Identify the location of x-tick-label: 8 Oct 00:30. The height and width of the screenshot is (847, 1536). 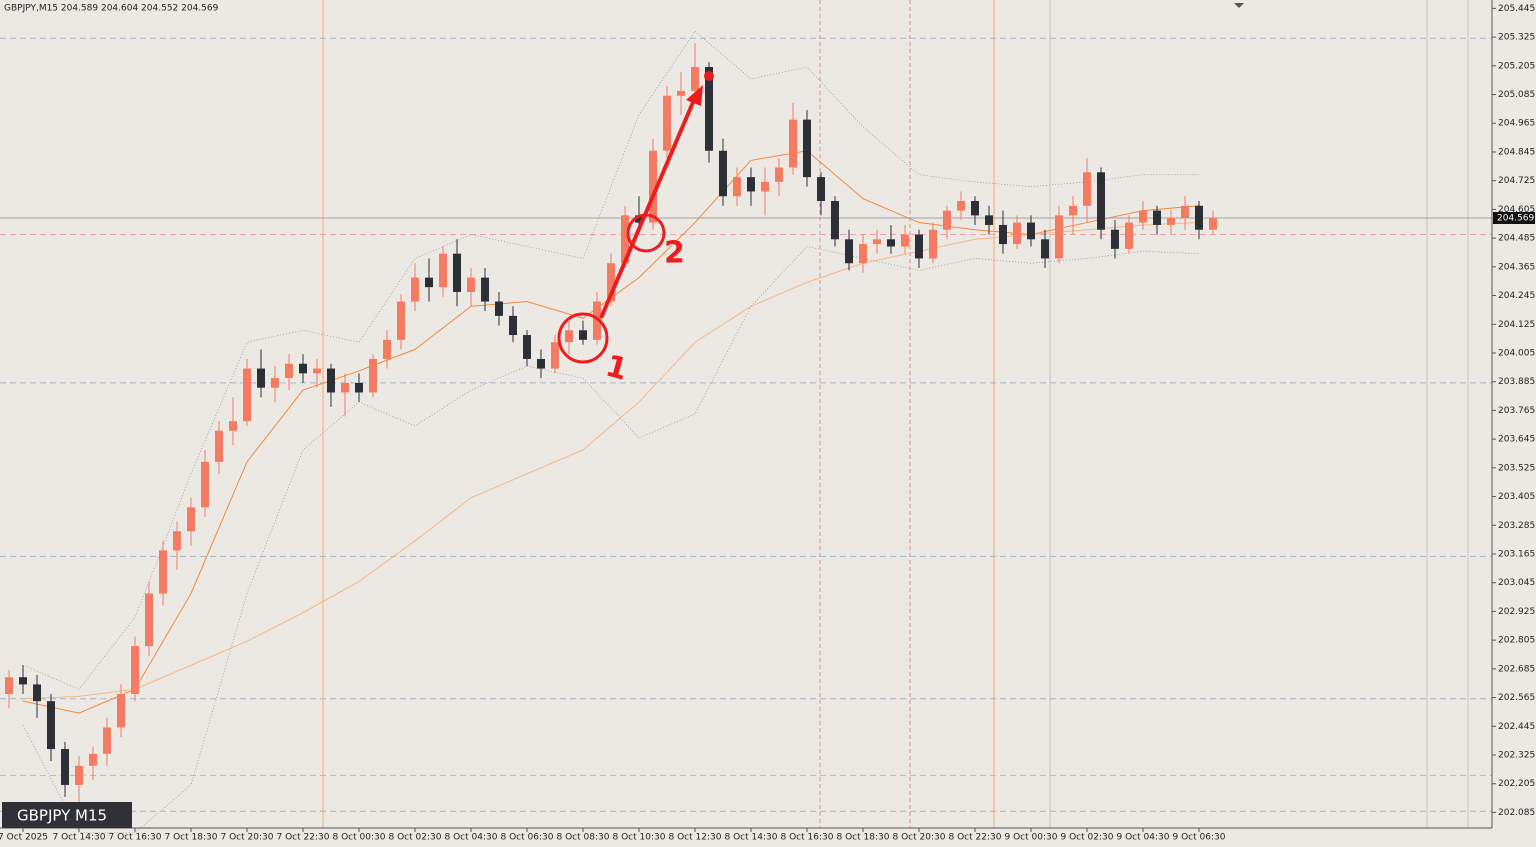
(359, 838).